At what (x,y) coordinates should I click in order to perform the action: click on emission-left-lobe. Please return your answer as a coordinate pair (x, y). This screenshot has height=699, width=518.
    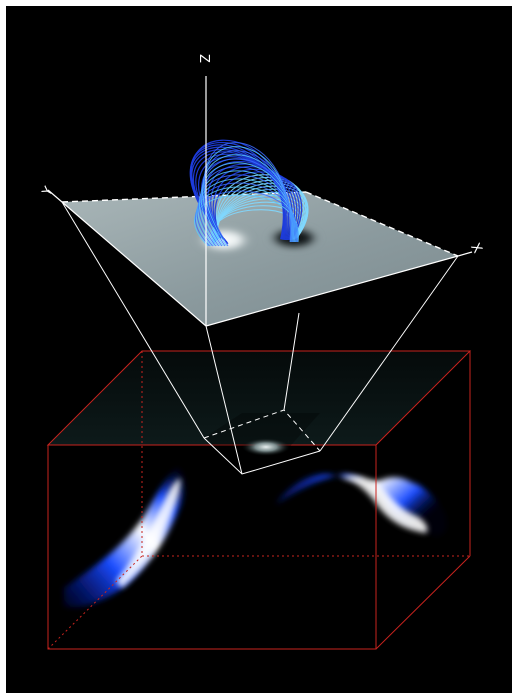
    Looking at the image, I should click on (124, 538).